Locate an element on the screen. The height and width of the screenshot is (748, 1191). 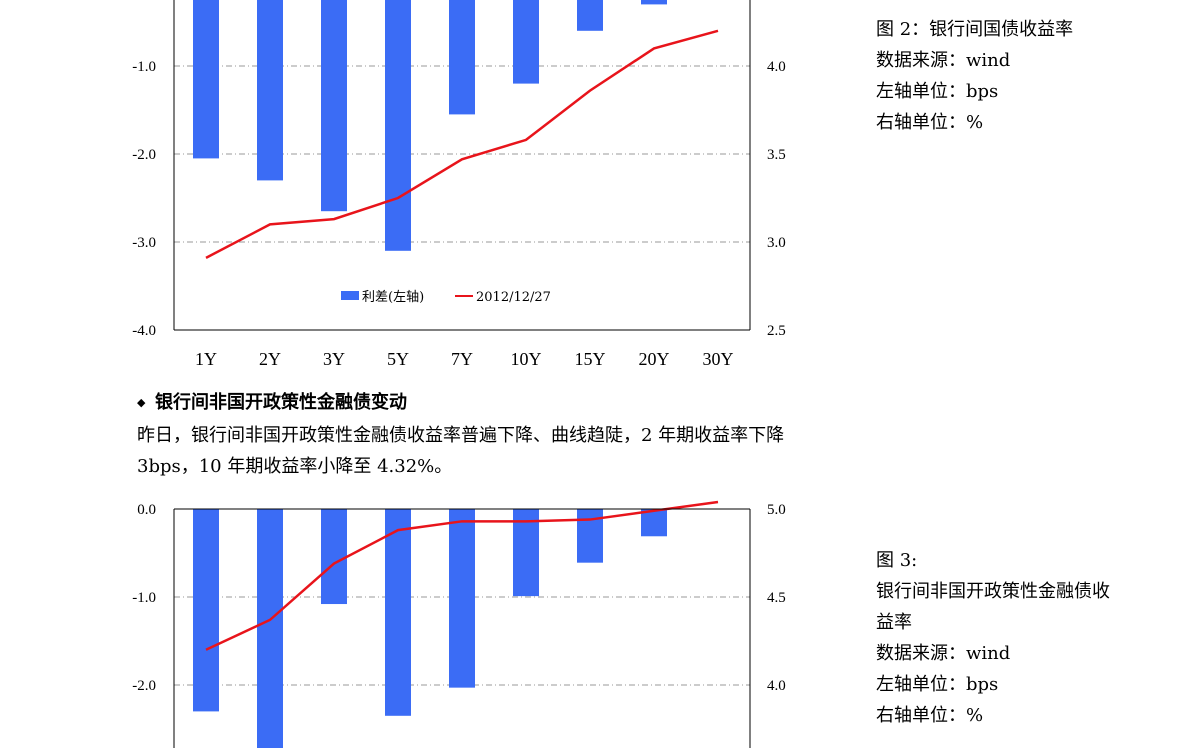
category-label: 2Y is located at coordinates (270, 359).